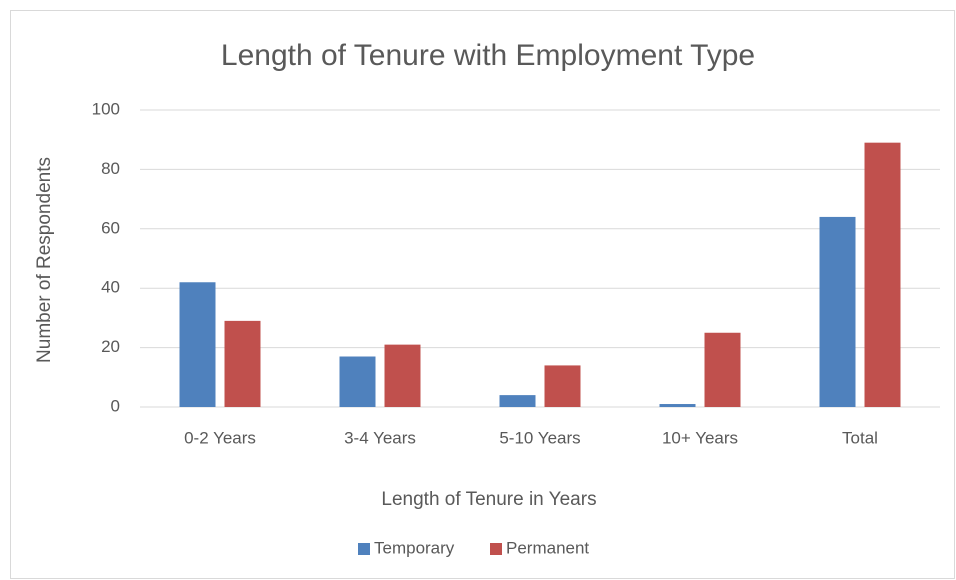 Image resolution: width=956 pixels, height=580 pixels. I want to click on x-tick-label: 10+ Years, so click(700, 437).